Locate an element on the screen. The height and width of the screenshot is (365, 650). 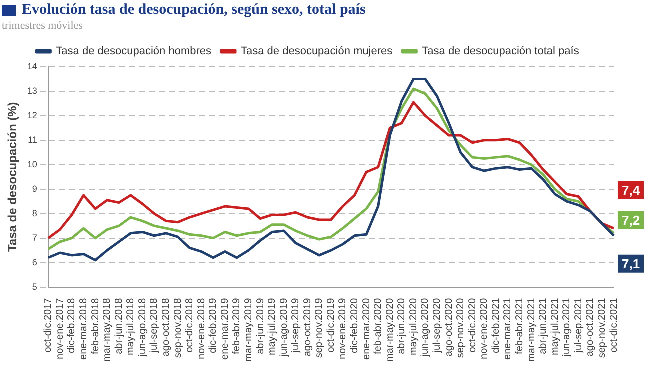
x-tick-label: dic-feb.2020 is located at coordinates (355, 326).